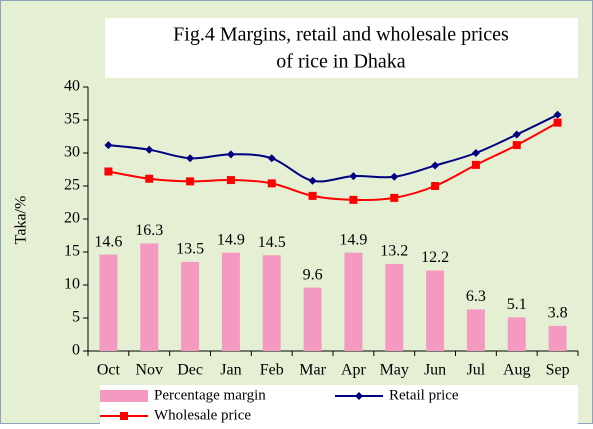 This screenshot has height=429, width=593. I want to click on data-label: 14.5, so click(272, 242).